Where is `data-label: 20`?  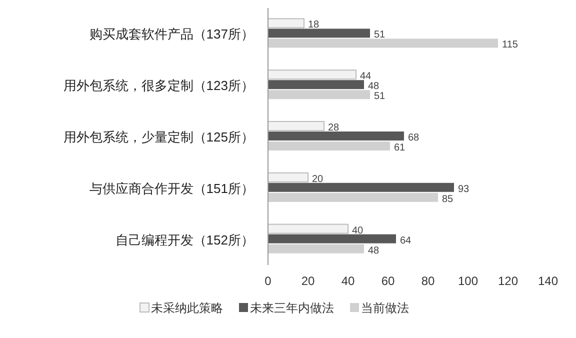 data-label: 20 is located at coordinates (318, 179).